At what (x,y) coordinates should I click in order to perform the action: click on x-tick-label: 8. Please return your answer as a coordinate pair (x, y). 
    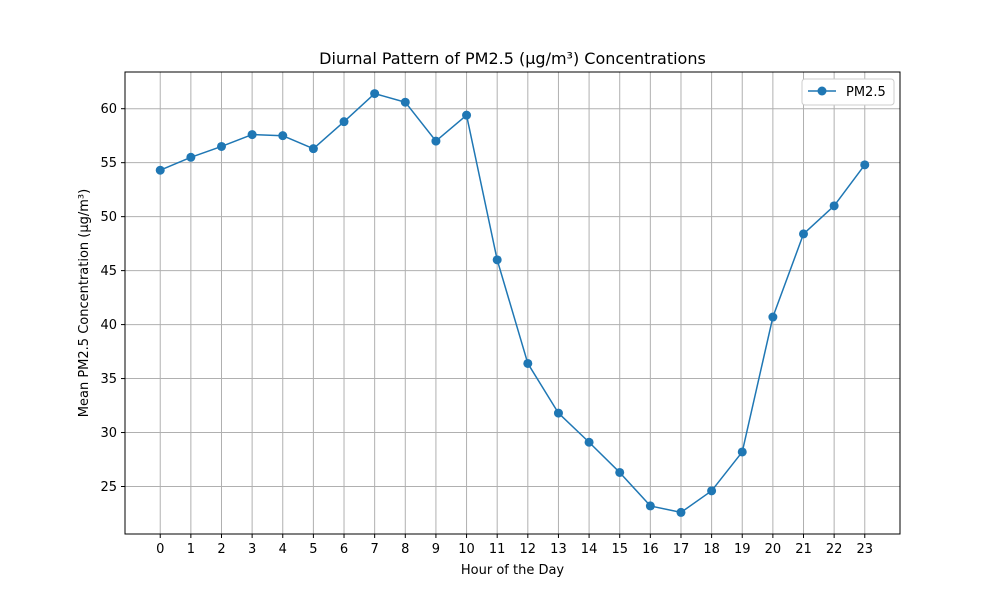
    Looking at the image, I should click on (405, 549).